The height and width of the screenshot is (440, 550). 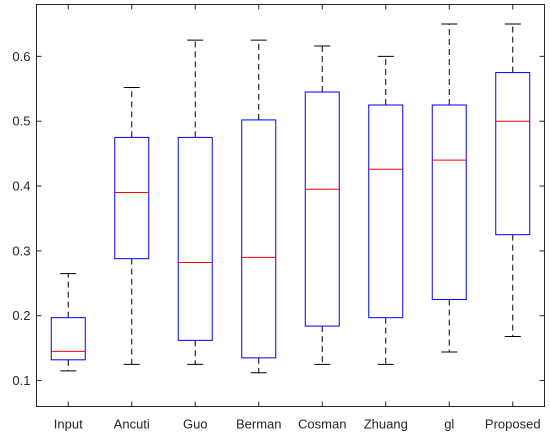 I want to click on x-tick-label: Ancuti, so click(x=132, y=424).